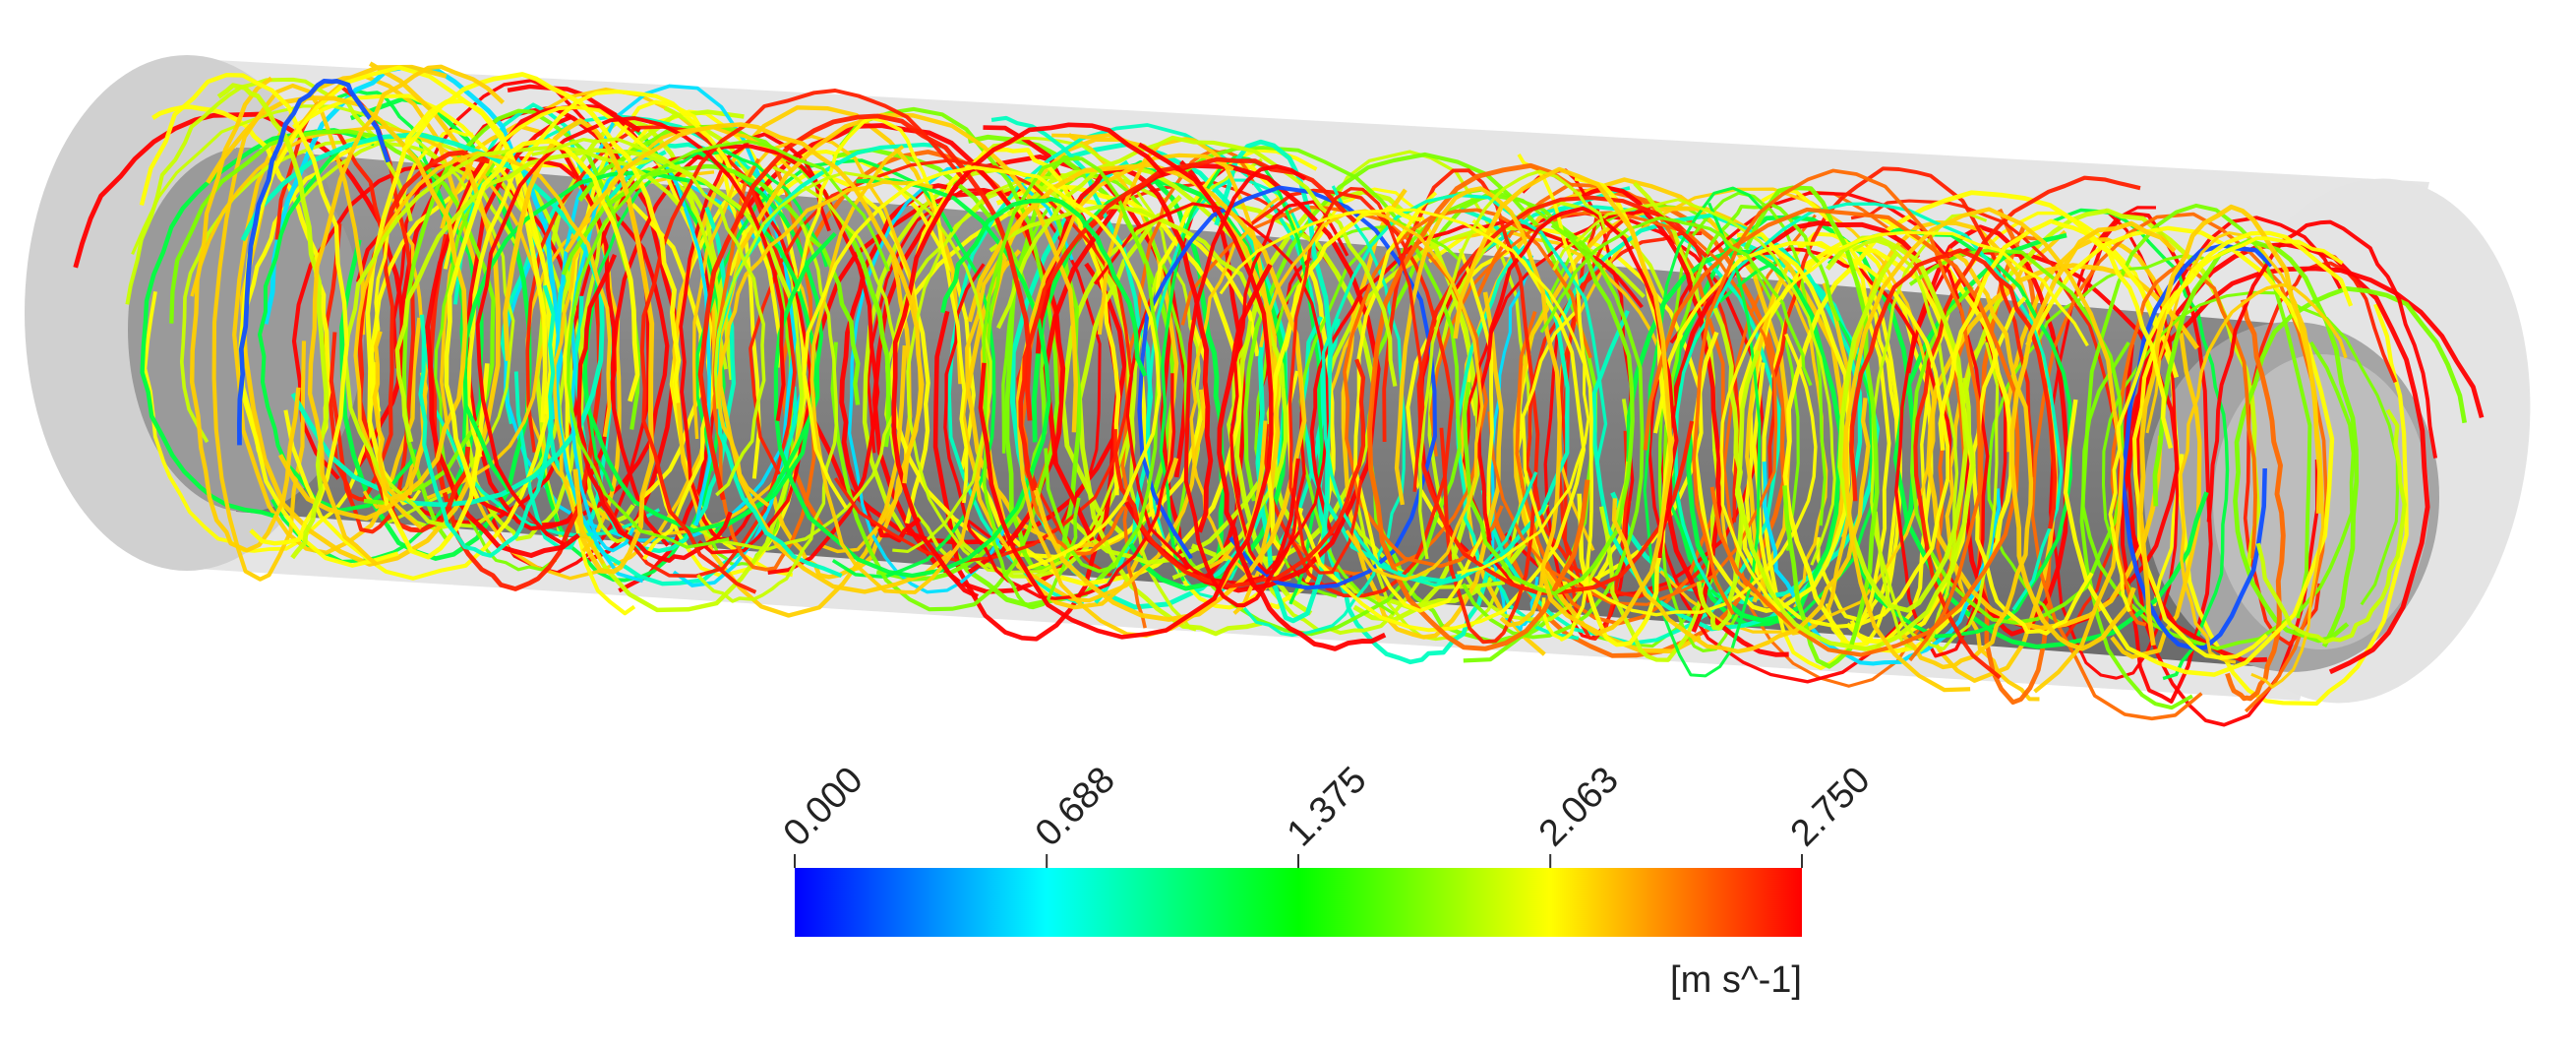 The image size is (2576, 1048). Describe the element at coordinates (1831, 806) in the screenshot. I see `tick-label: 2.750` at that location.